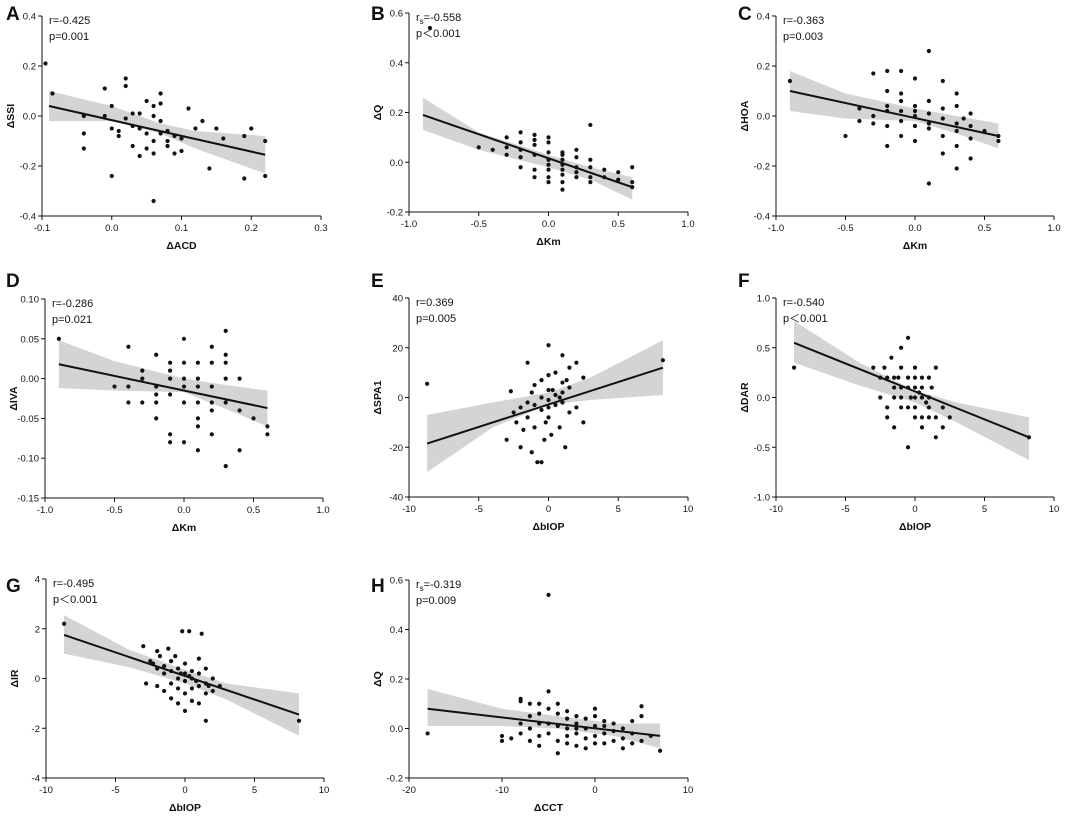  Describe the element at coordinates (776, 509) in the screenshot. I see `x-tick-label: -10` at that location.